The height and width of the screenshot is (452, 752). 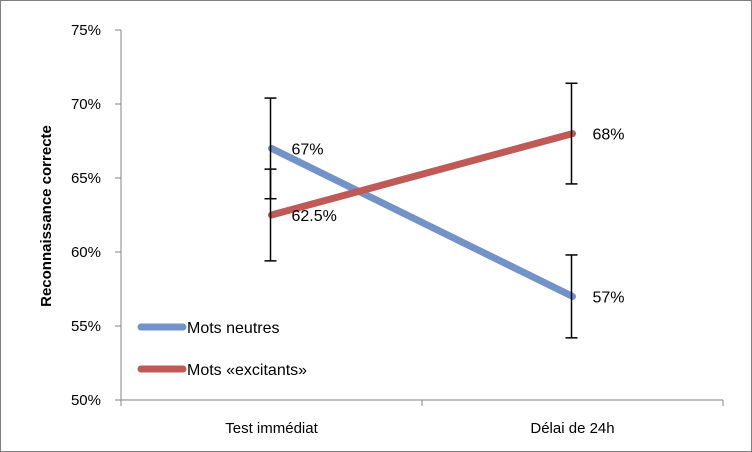 What do you see at coordinates (314, 216) in the screenshot?
I see `data-label: 62.5%` at bounding box center [314, 216].